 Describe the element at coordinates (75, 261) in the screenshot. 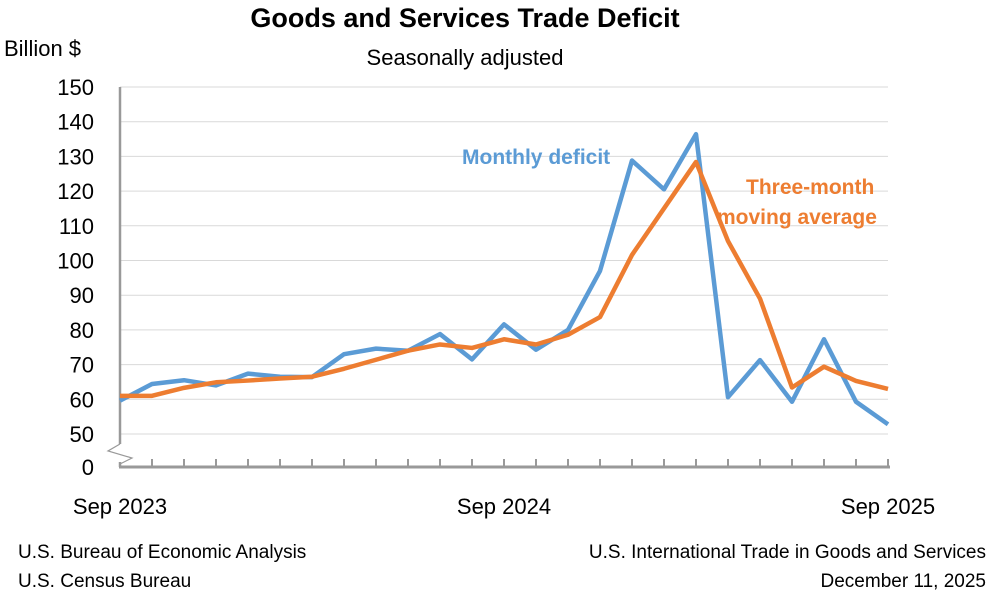

I see `y-tick-label: 100` at that location.